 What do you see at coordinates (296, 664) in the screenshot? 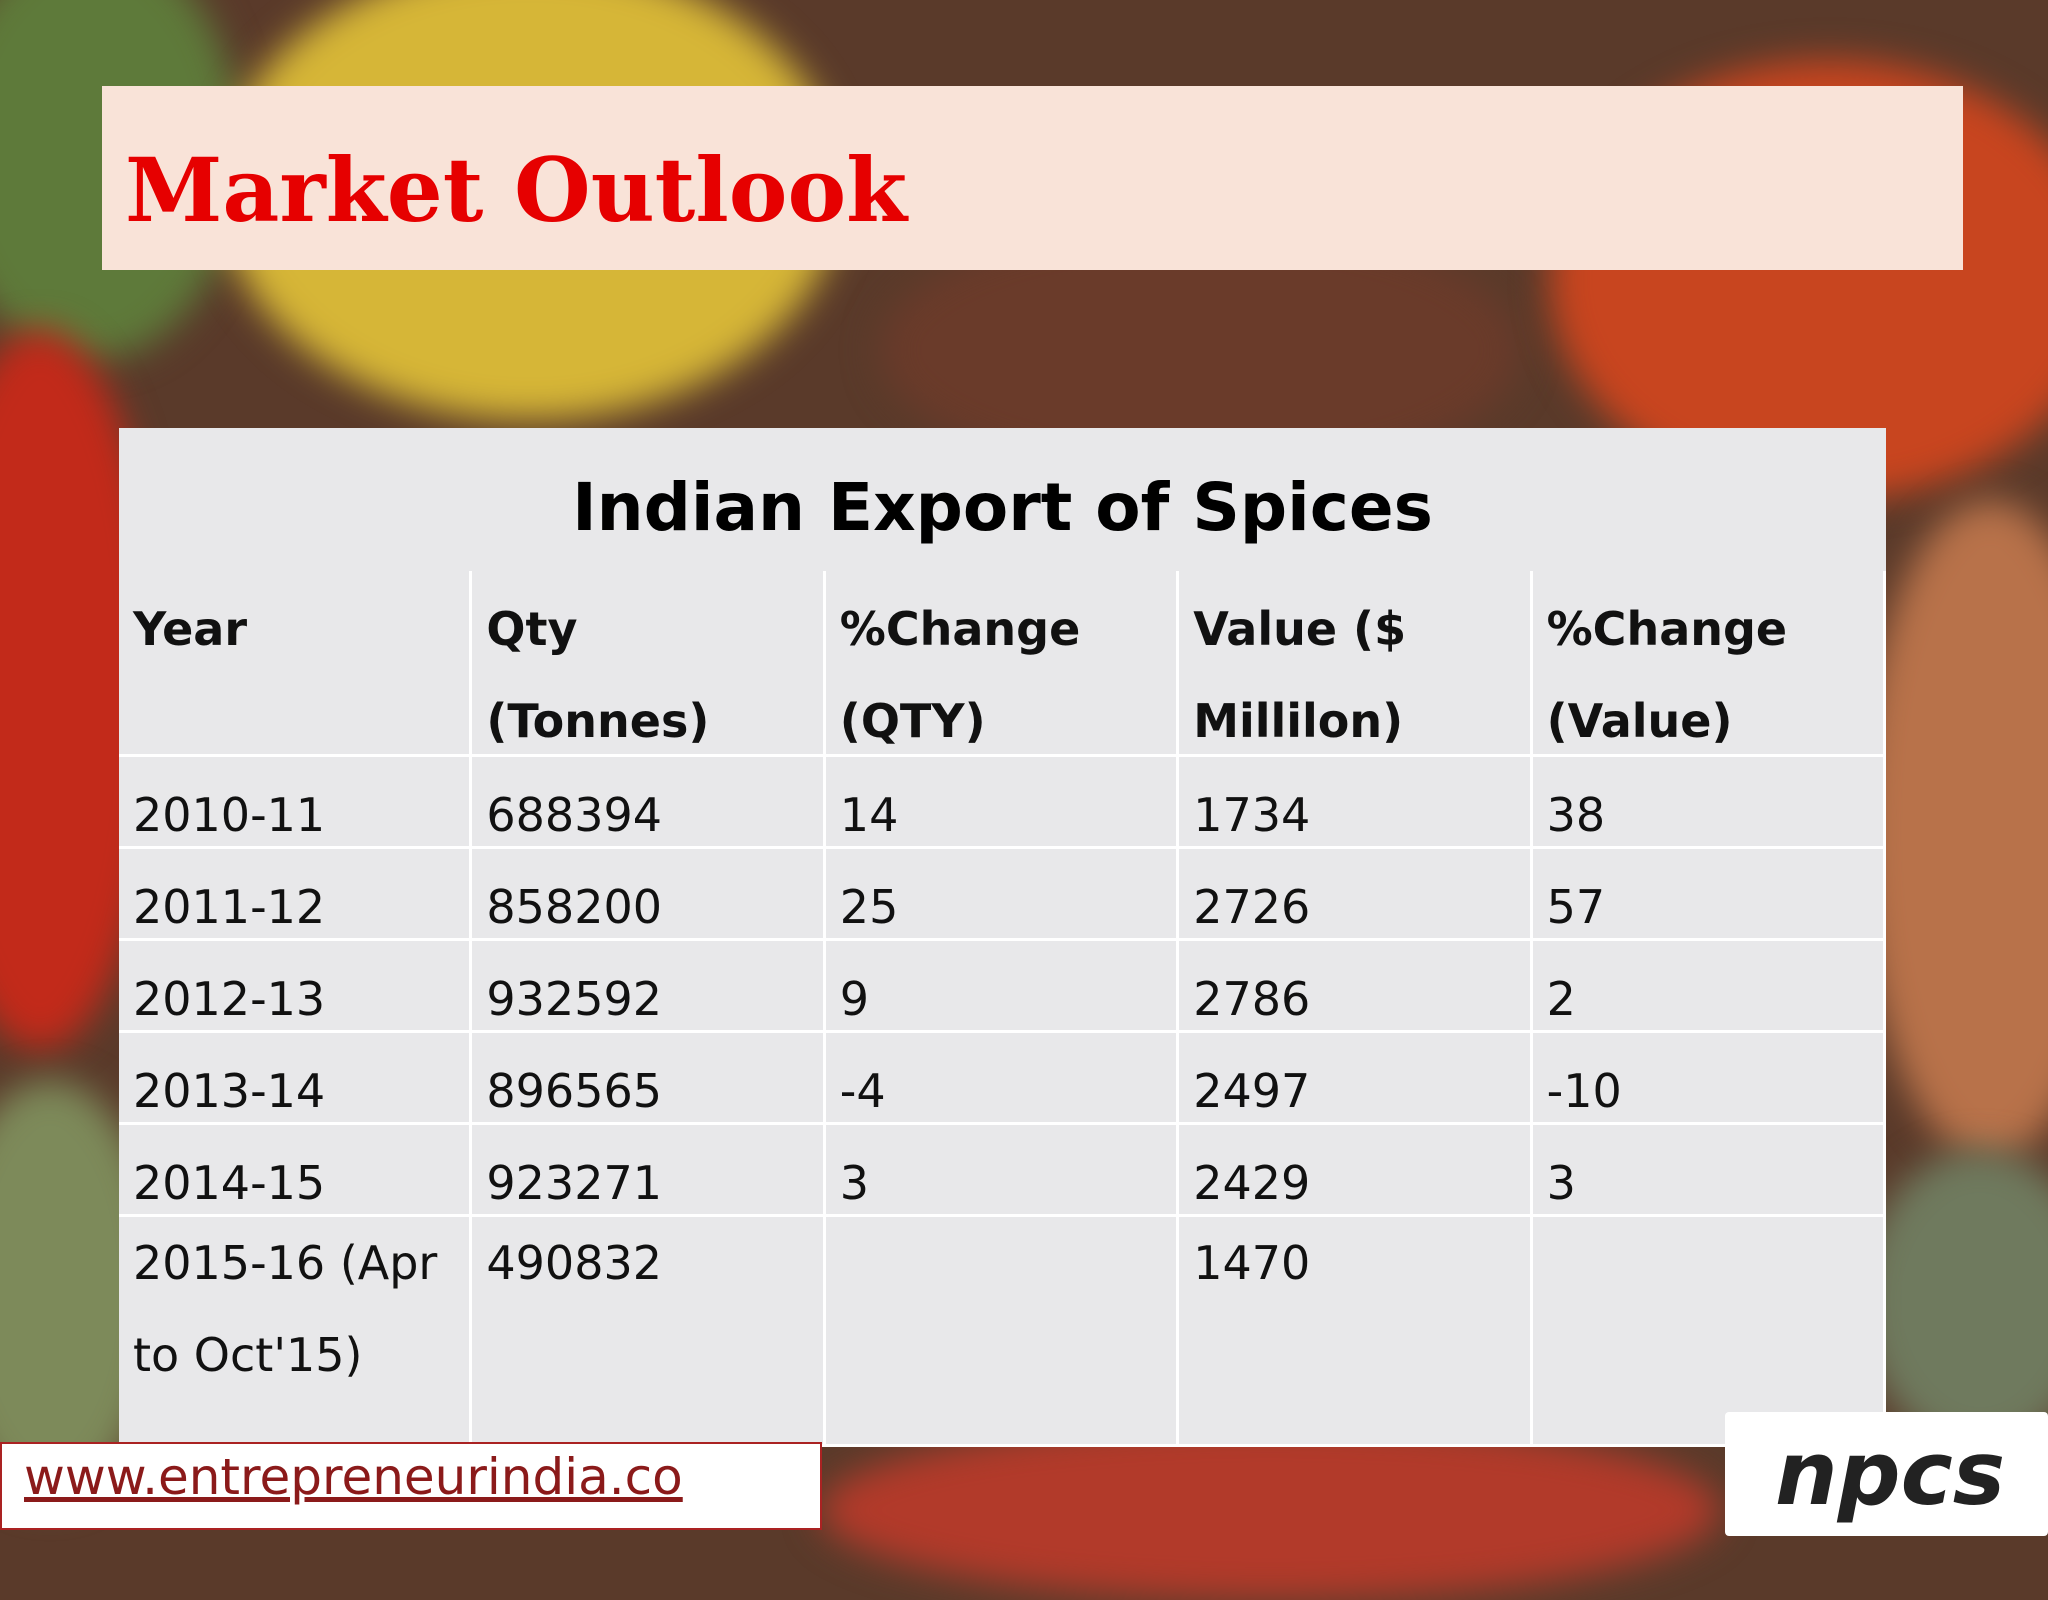
I see `column-header: Year` at bounding box center [296, 664].